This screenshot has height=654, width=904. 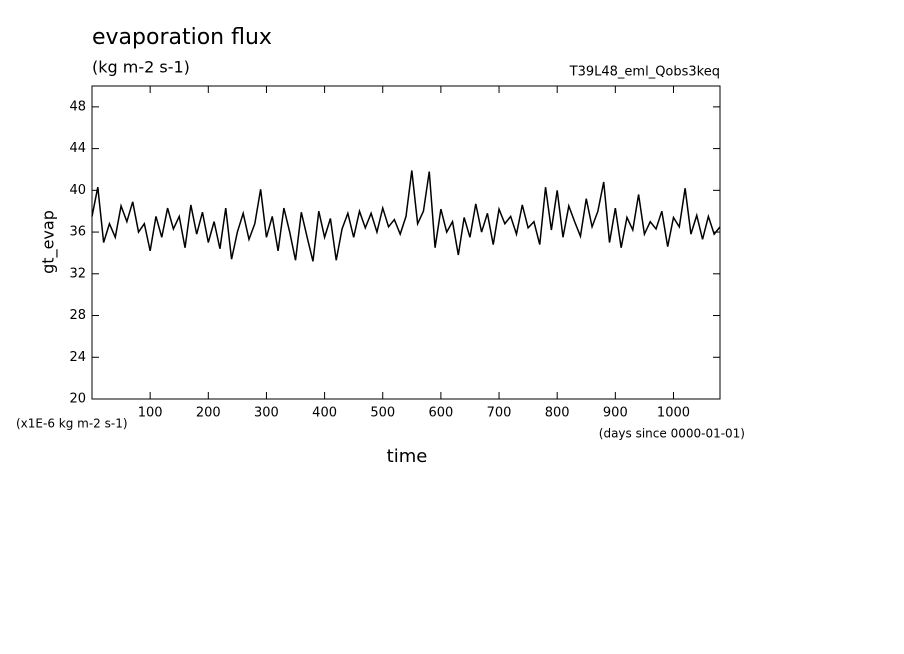 I want to click on x-tick-label: 600, so click(x=440, y=413).